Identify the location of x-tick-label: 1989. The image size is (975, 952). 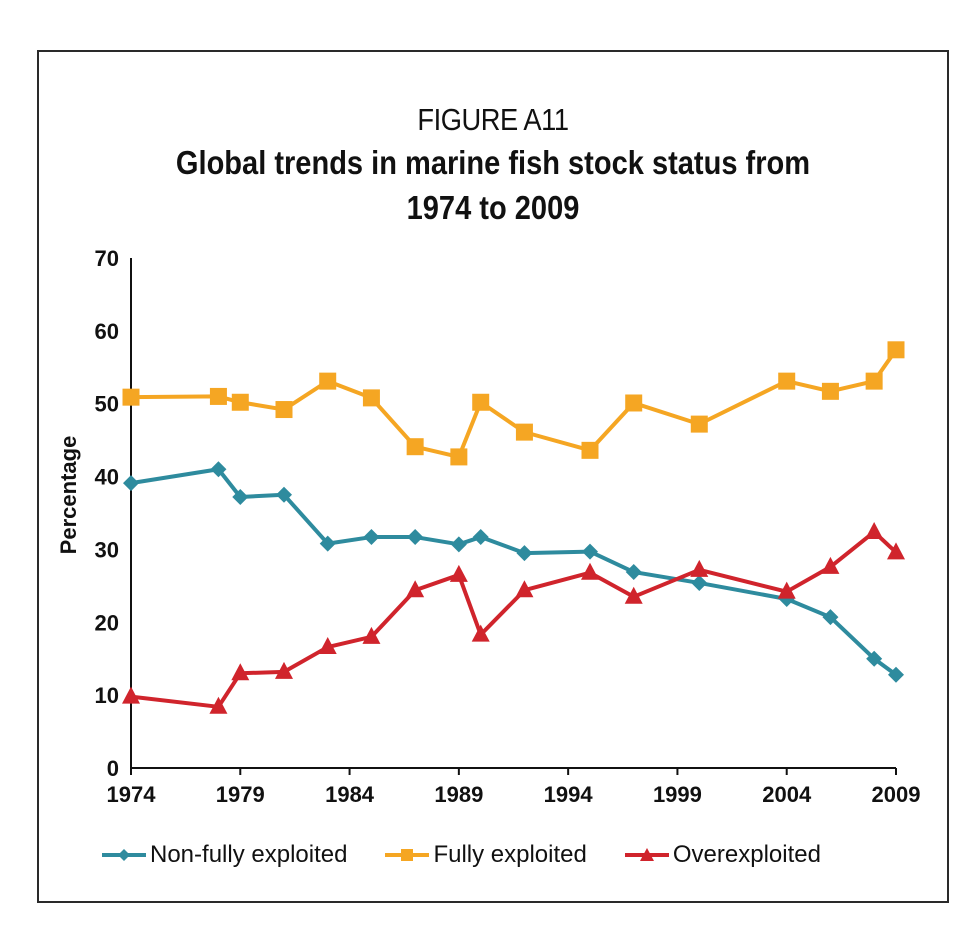
(458, 794).